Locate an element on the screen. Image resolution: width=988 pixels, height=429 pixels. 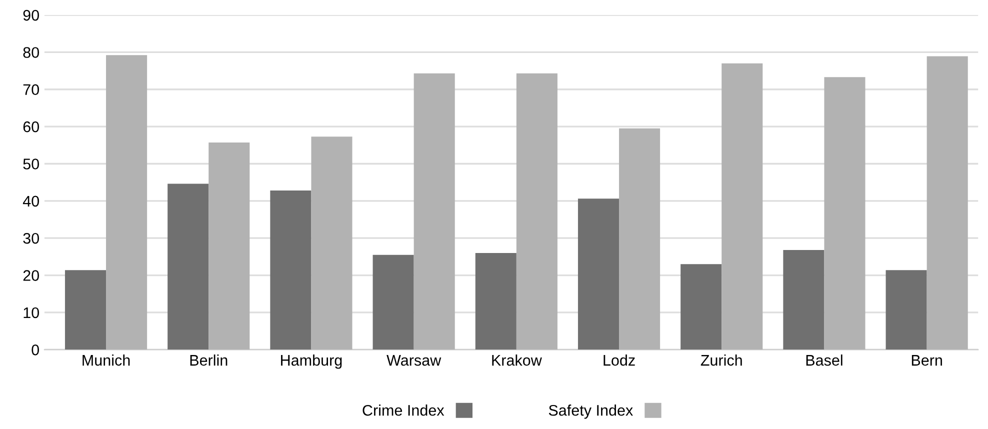
x-tick-label: Basel is located at coordinates (824, 360).